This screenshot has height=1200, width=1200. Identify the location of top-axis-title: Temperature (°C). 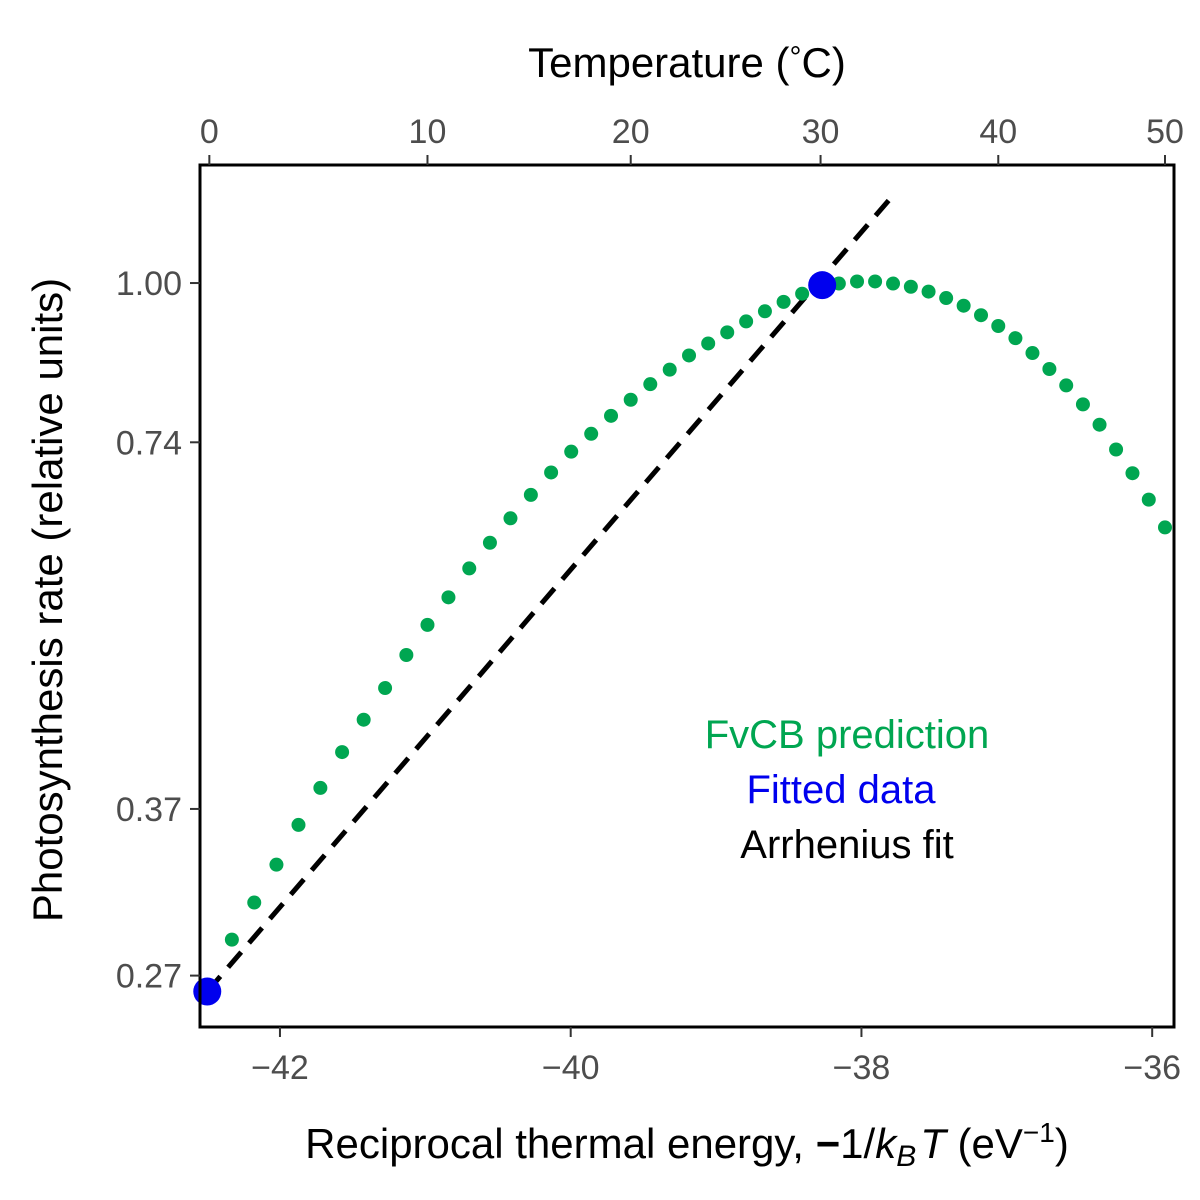
(687, 62).